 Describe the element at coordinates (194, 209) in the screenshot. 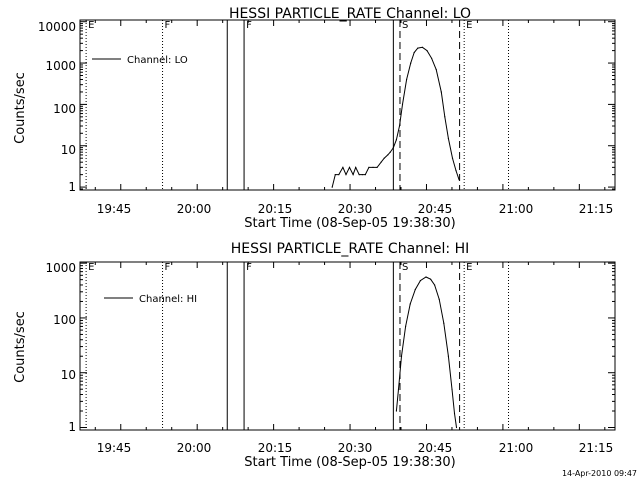

I see `panel-lo-x-tick-label: 20:00` at that location.